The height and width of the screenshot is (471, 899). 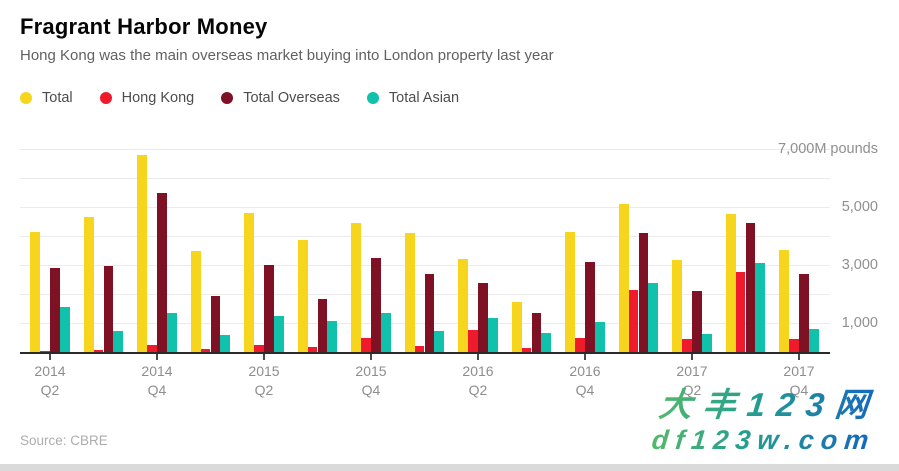 I want to click on x-axis-label-2014-q2: 2014 Q2, so click(x=50, y=380).